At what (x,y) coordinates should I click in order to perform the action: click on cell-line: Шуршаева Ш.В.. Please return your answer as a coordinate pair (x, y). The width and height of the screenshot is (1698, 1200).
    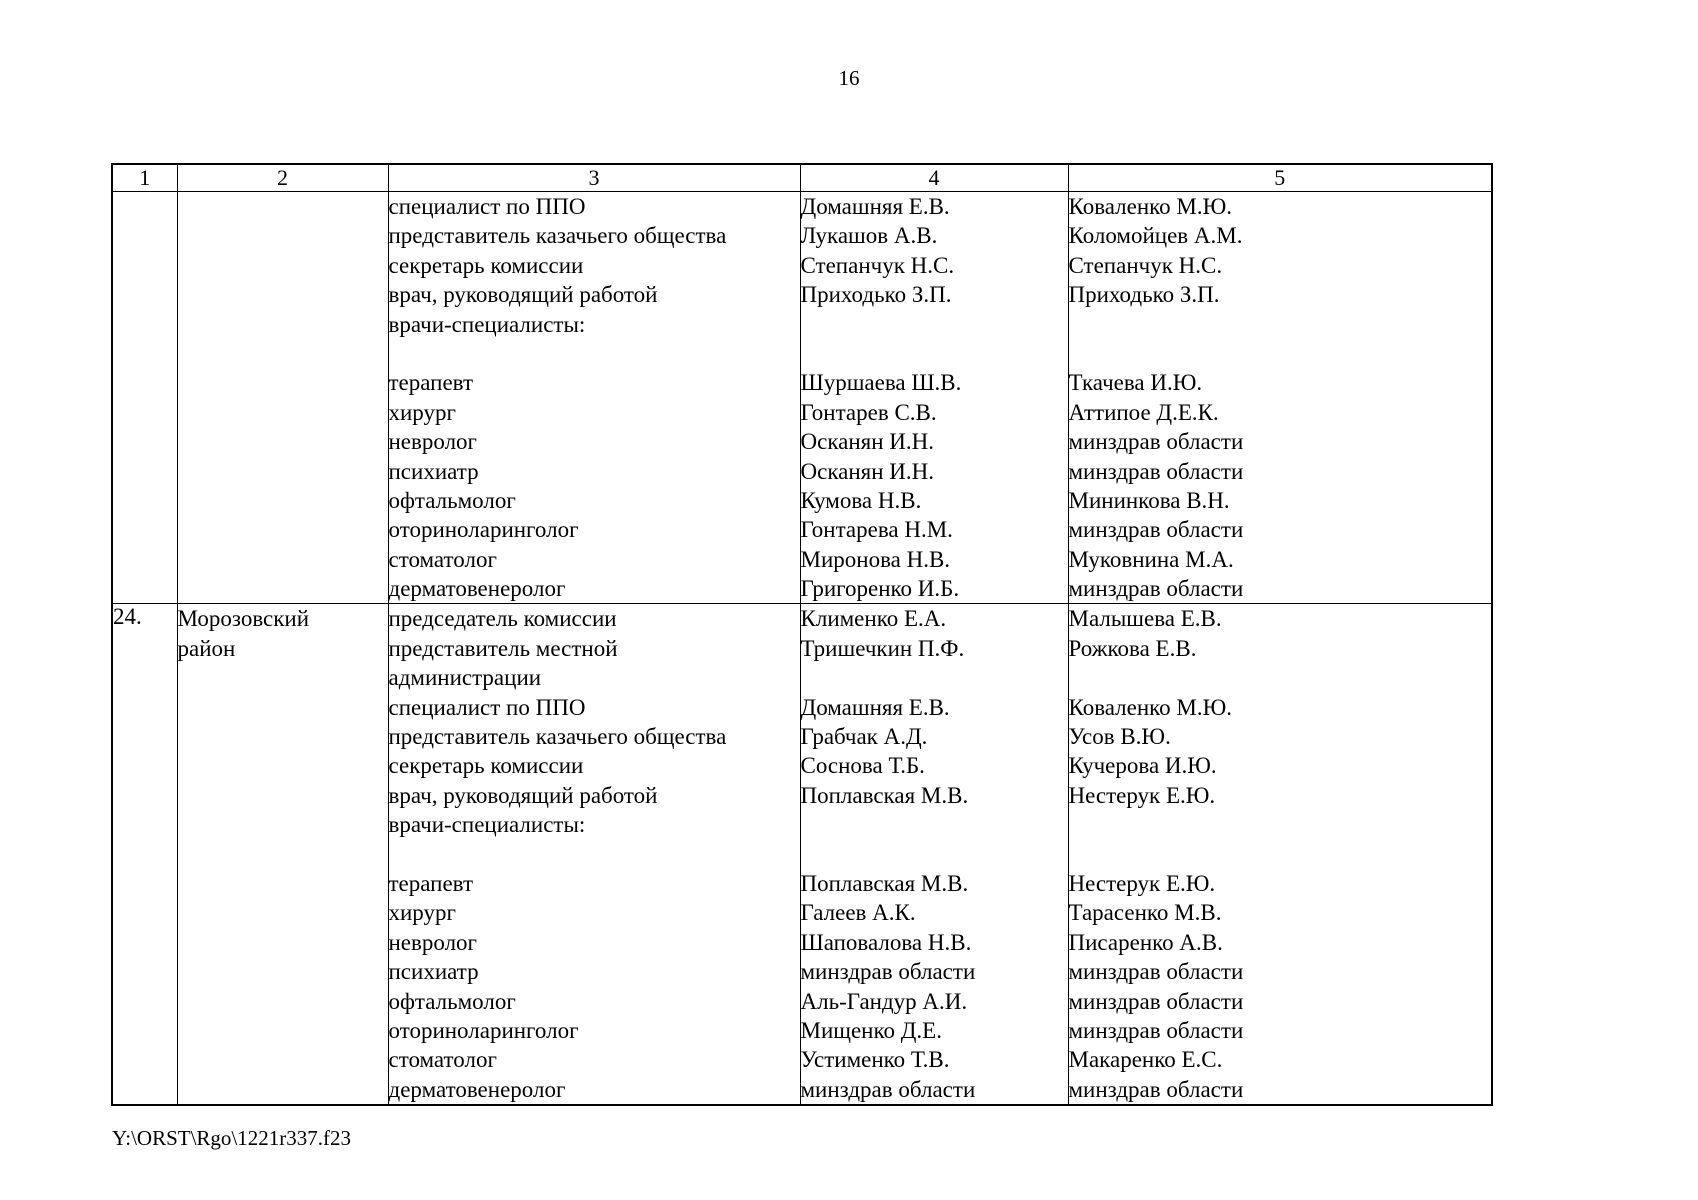
    Looking at the image, I should click on (881, 383).